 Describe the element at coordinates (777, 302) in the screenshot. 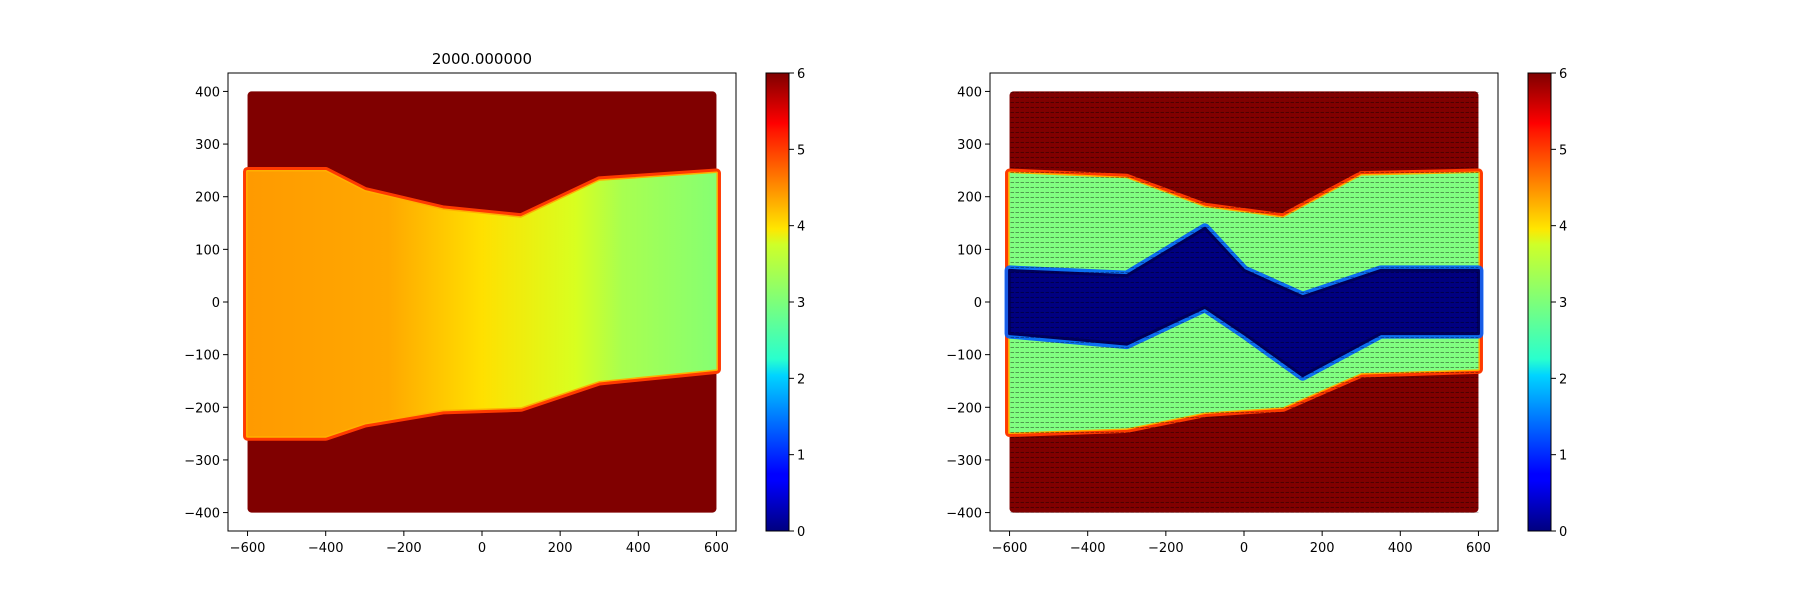

I see `colorbar-left` at that location.